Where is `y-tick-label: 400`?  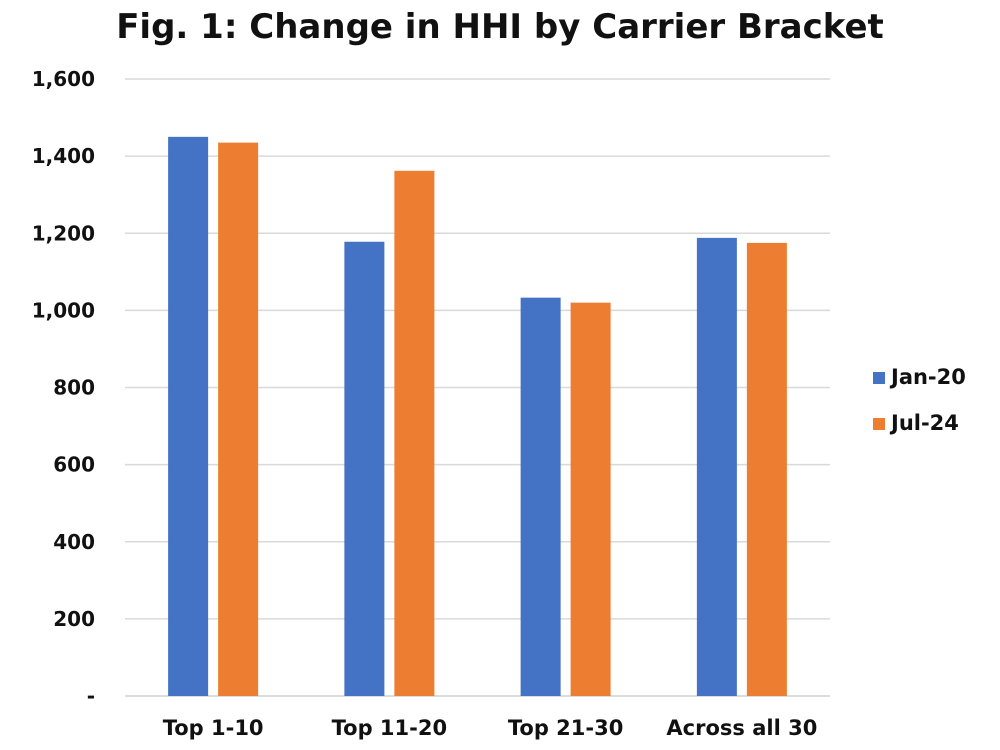 y-tick-label: 400 is located at coordinates (74, 542).